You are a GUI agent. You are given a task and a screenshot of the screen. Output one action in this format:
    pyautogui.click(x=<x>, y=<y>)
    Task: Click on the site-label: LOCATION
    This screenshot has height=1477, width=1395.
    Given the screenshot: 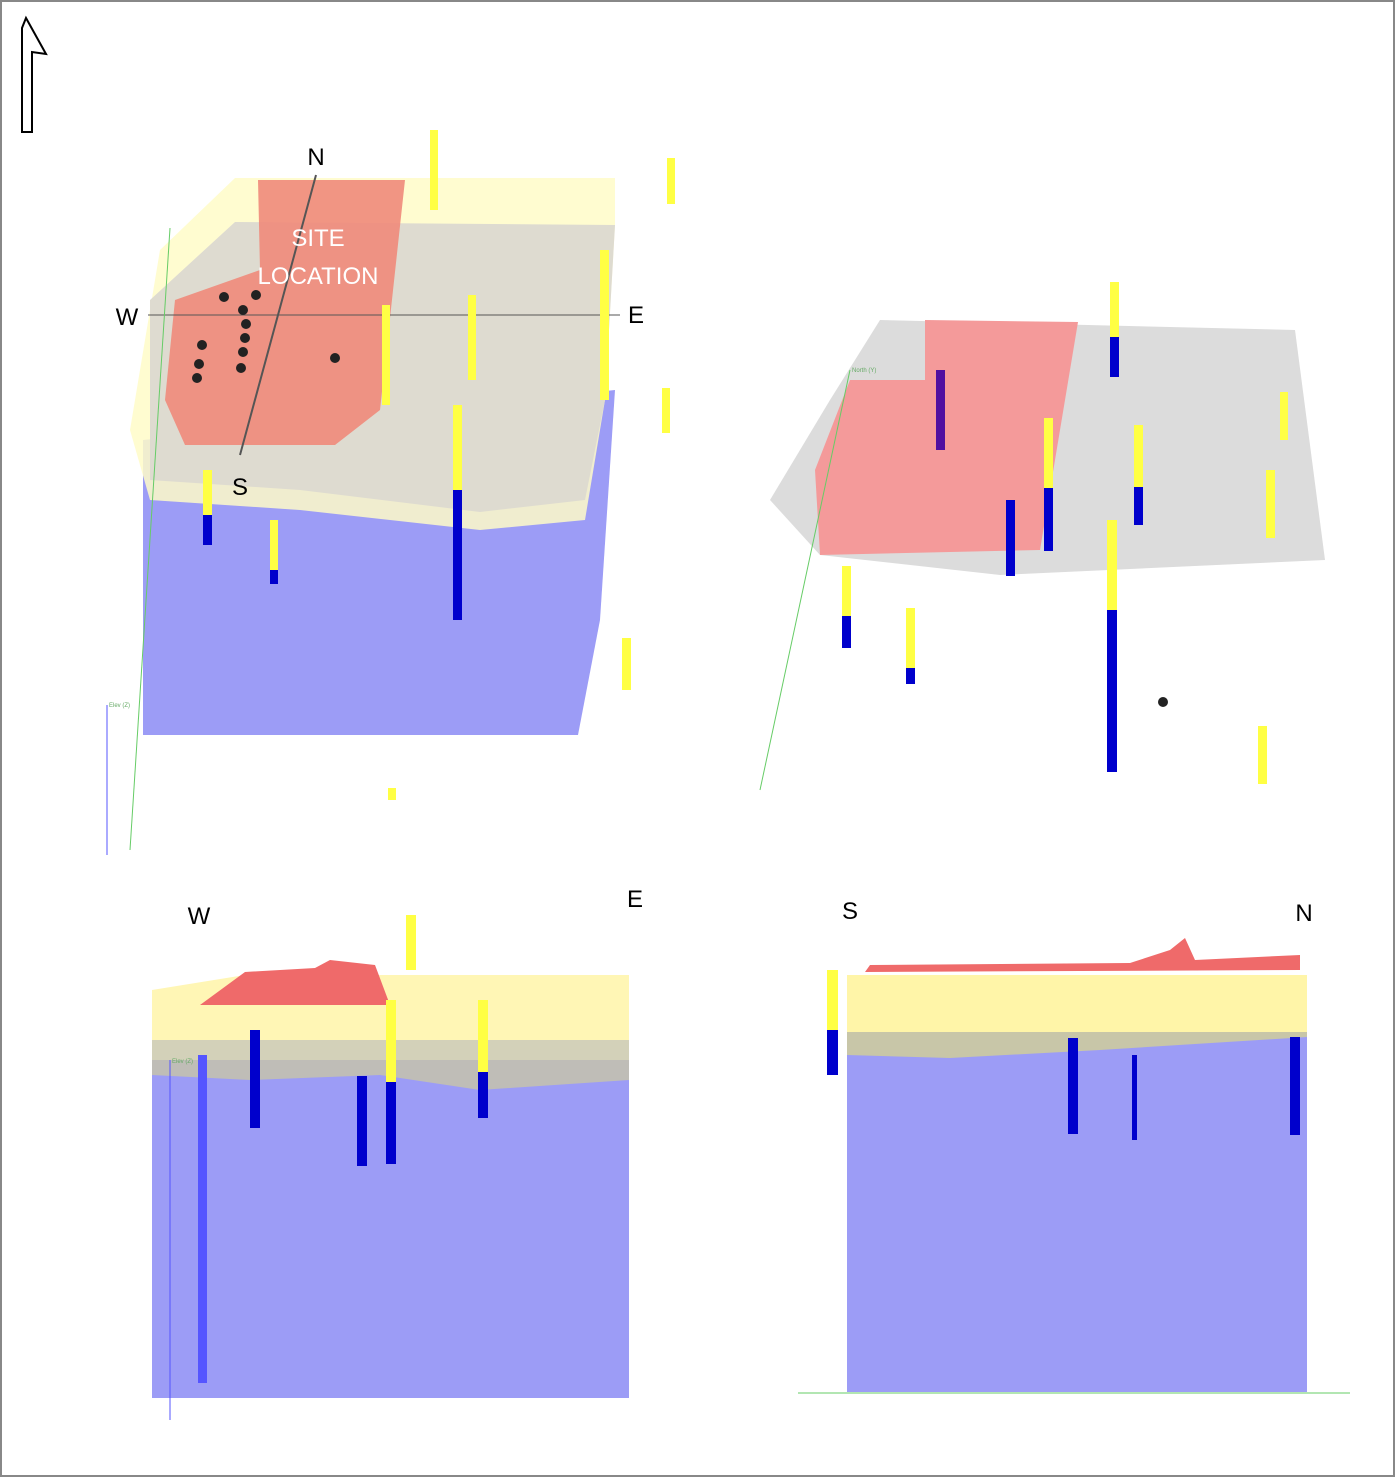 What is the action you would take?
    pyautogui.click(x=318, y=276)
    